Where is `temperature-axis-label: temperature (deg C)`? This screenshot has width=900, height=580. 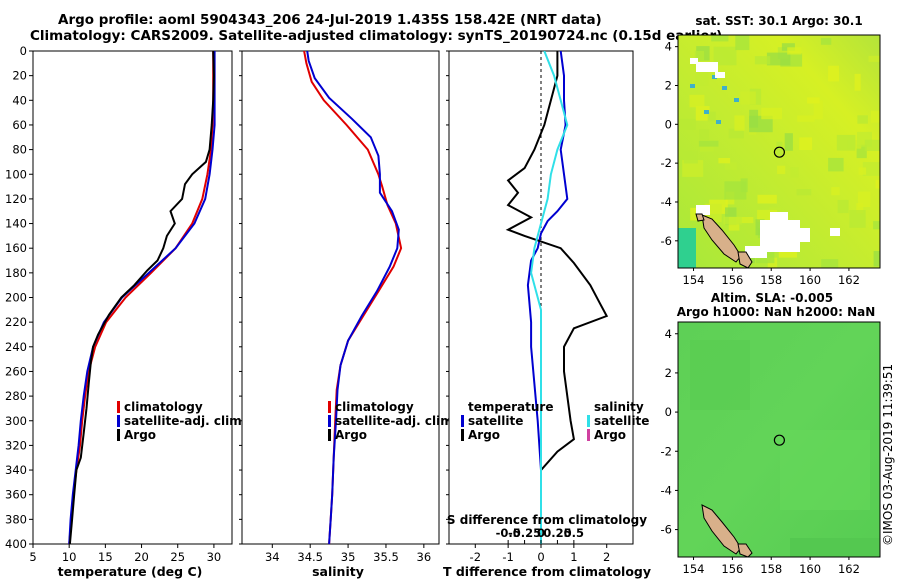
temperature-axis-label: temperature (deg C) is located at coordinates (130, 571).